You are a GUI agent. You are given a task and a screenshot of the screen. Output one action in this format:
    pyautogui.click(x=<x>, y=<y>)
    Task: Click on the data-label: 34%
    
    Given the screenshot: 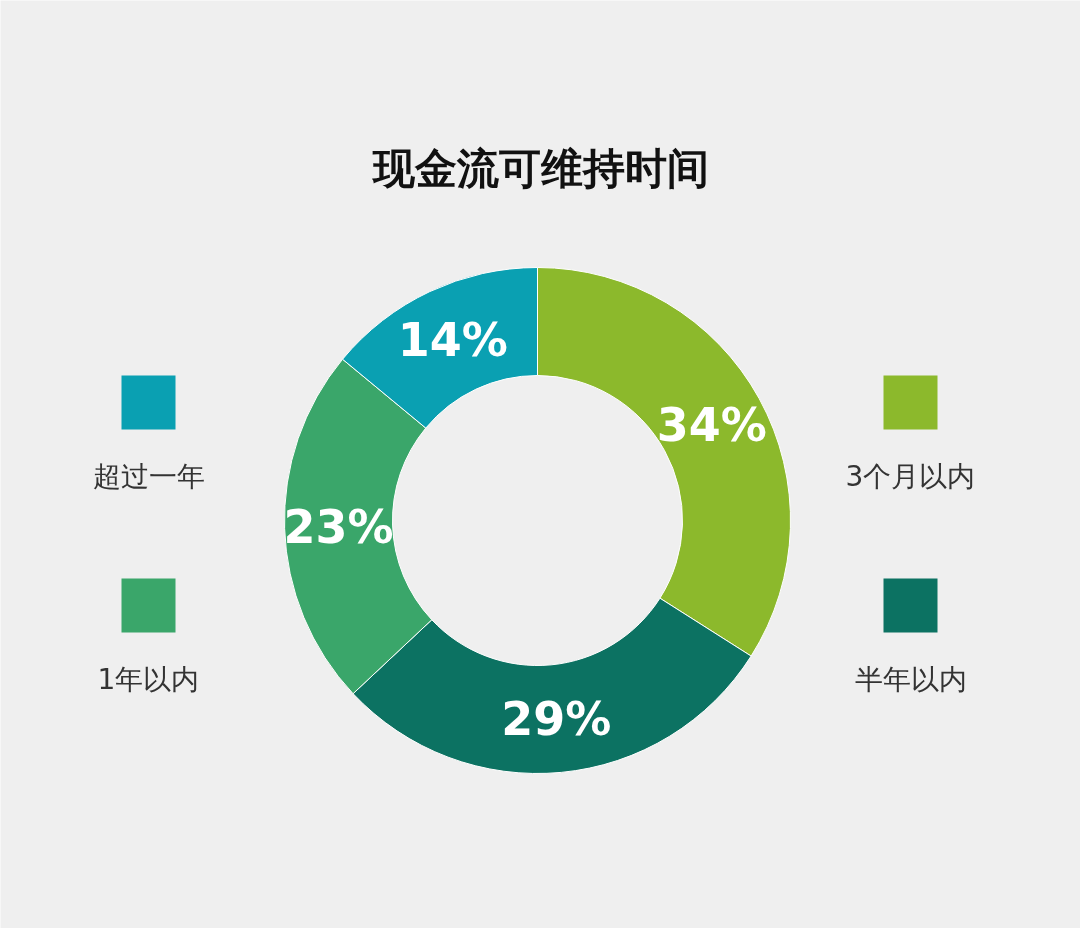 What is the action you would take?
    pyautogui.click(x=711, y=424)
    